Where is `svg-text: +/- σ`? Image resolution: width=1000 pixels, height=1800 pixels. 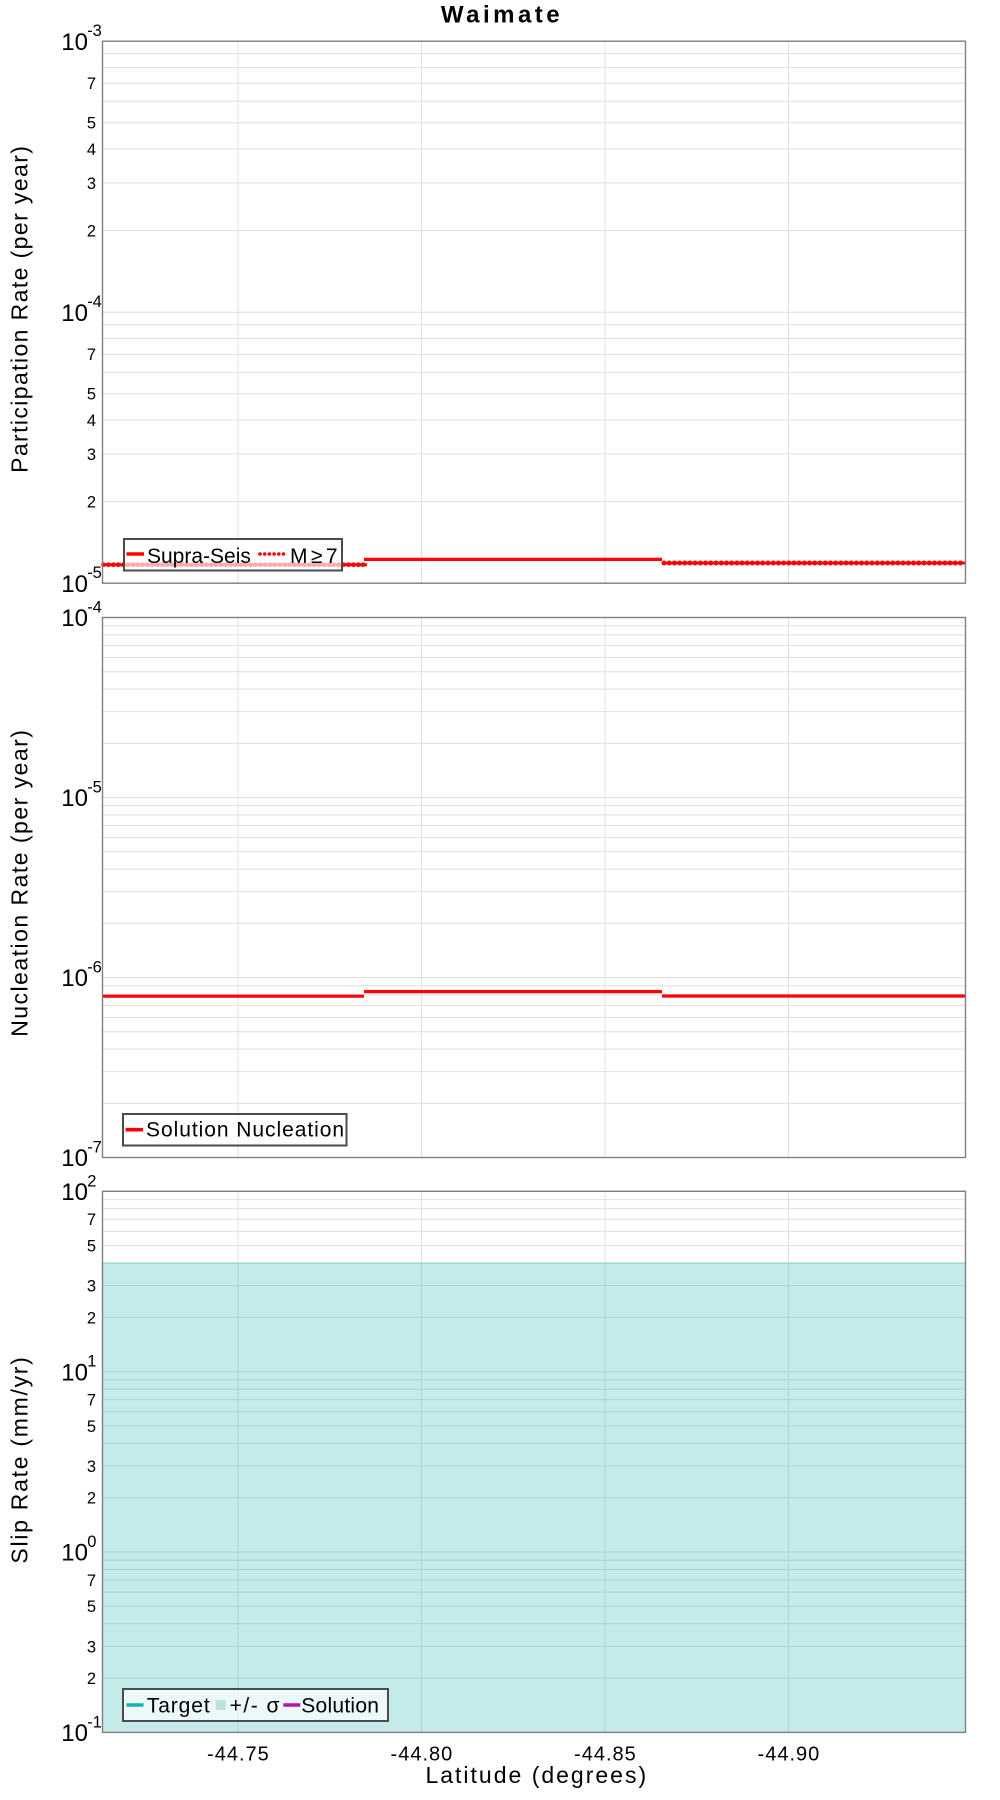 svg-text: +/- σ is located at coordinates (255, 1706).